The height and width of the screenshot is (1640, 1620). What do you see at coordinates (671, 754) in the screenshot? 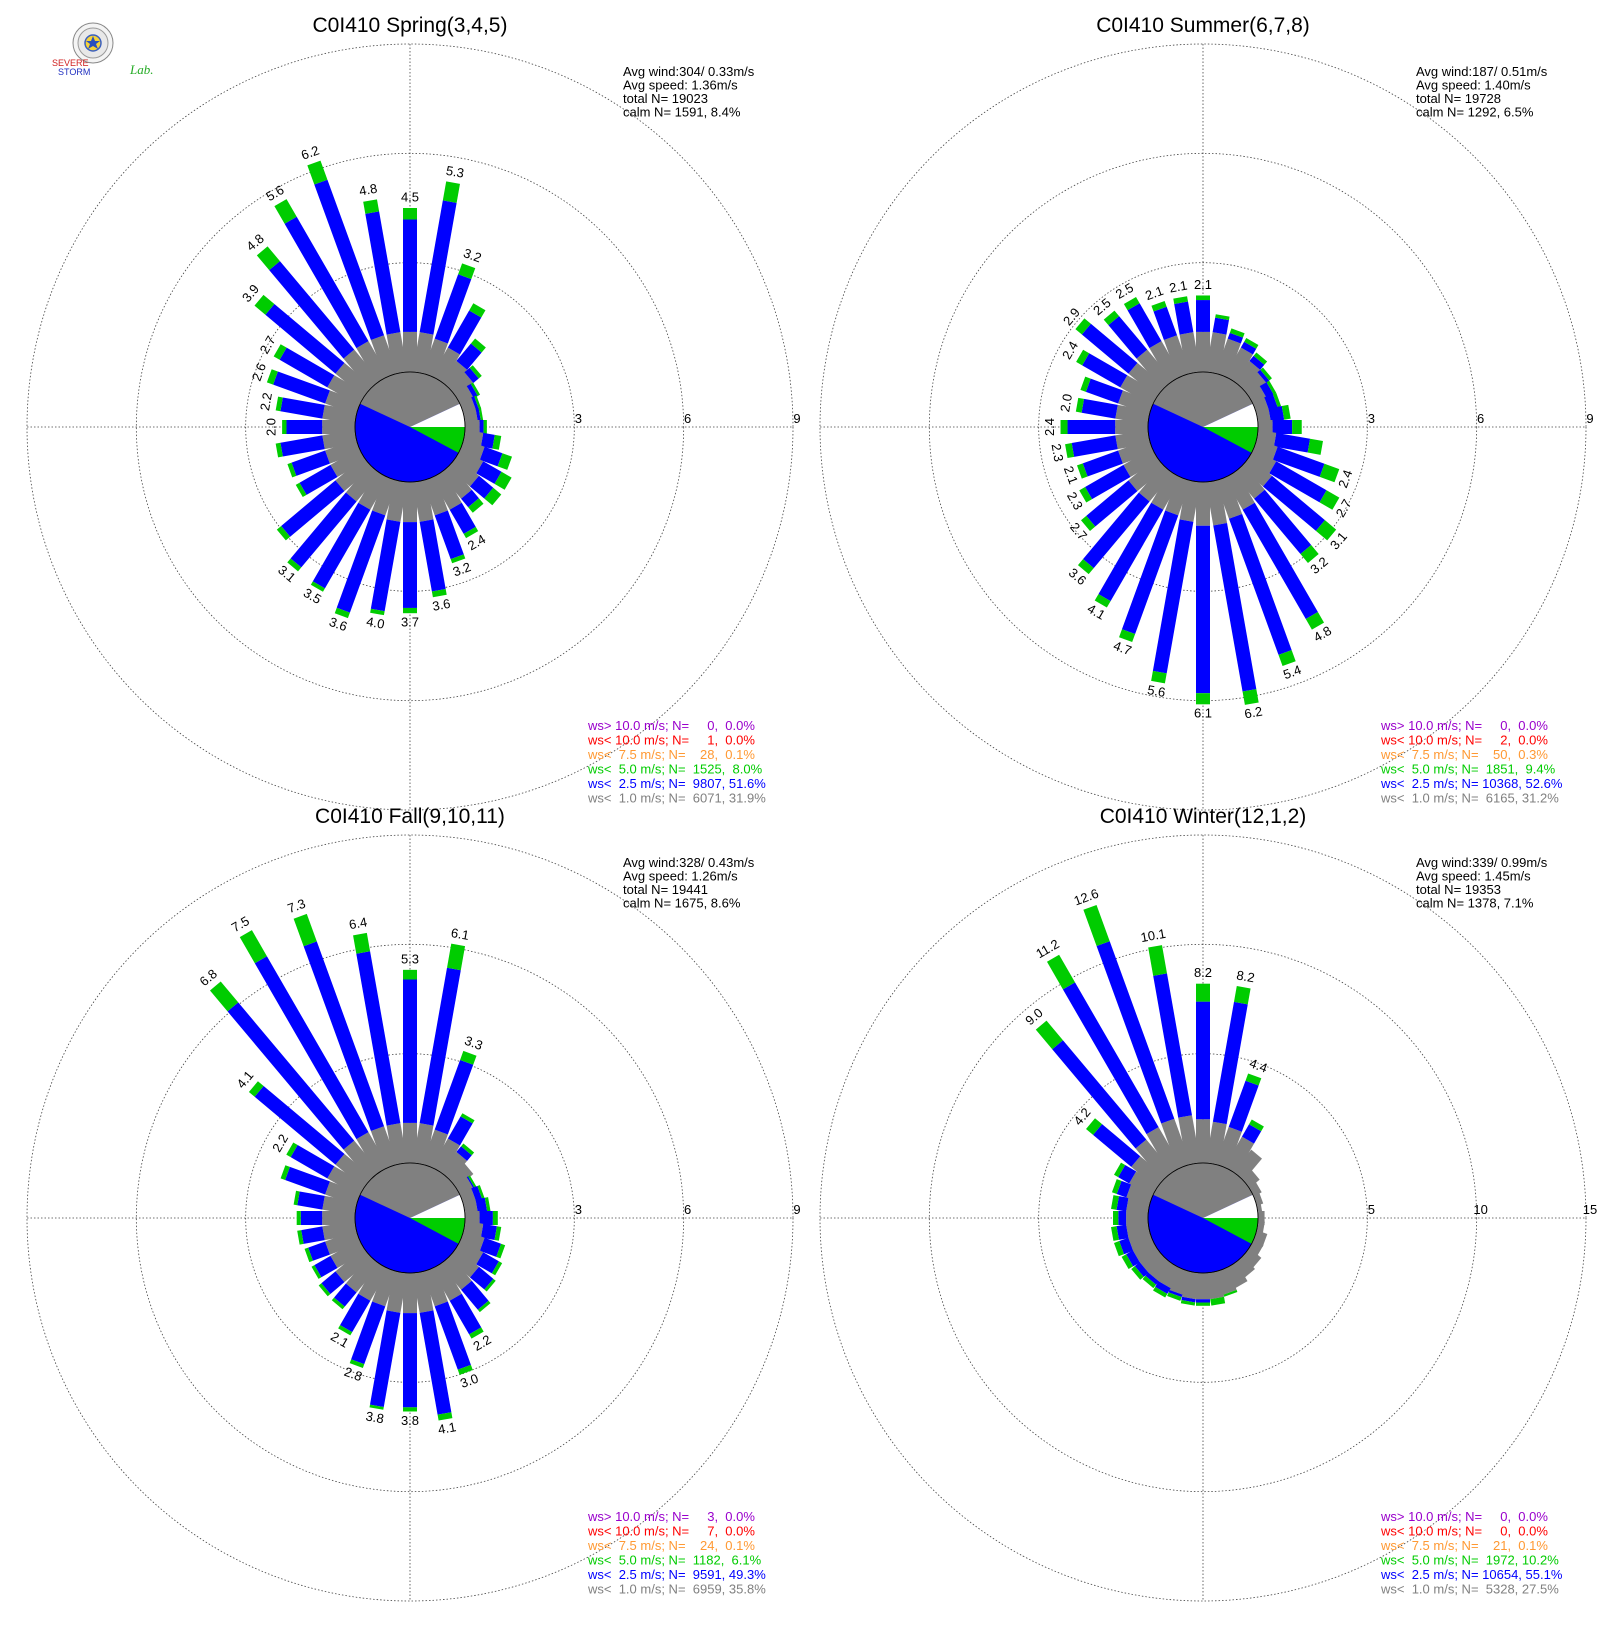
I see `legend-entry: ws< 7.5 m/s; N= 28, 0.1%` at bounding box center [671, 754].